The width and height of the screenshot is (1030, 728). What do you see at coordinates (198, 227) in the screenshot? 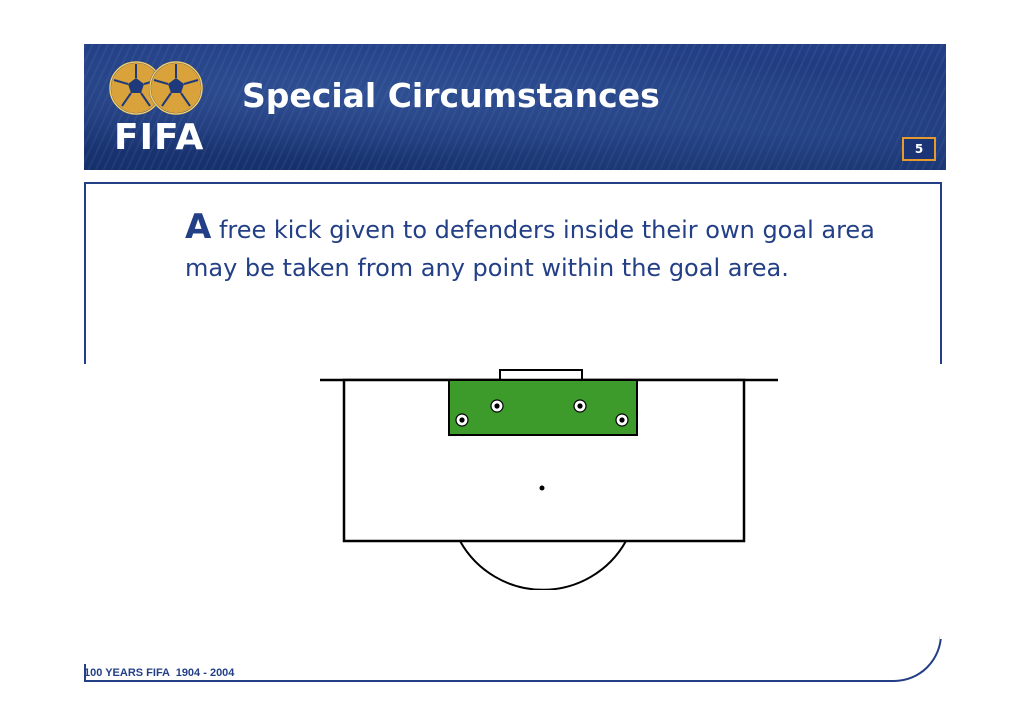
I see `drop-cap: A` at bounding box center [198, 227].